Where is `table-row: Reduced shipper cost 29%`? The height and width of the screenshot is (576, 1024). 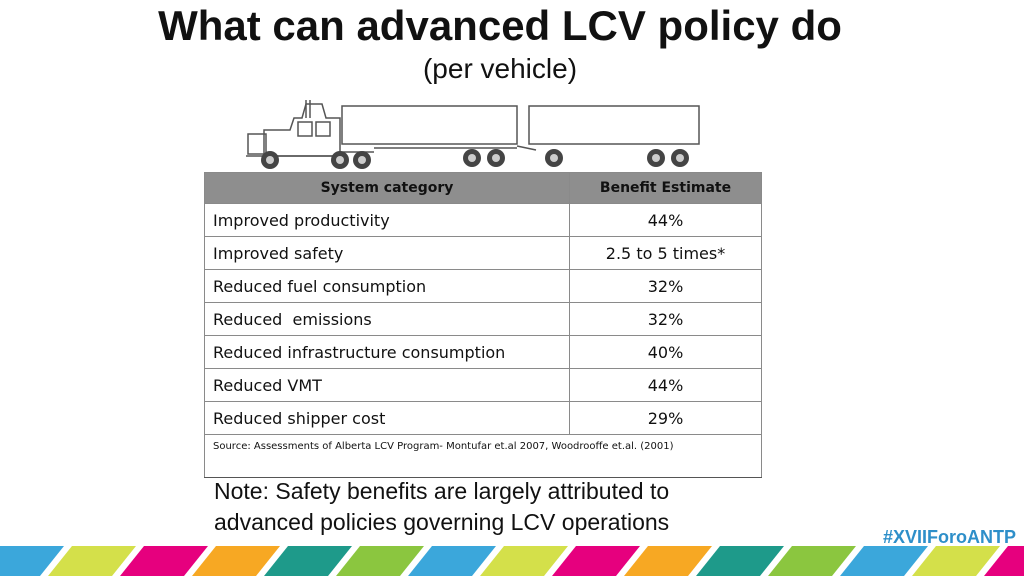 table-row: Reduced shipper cost 29% is located at coordinates (483, 418).